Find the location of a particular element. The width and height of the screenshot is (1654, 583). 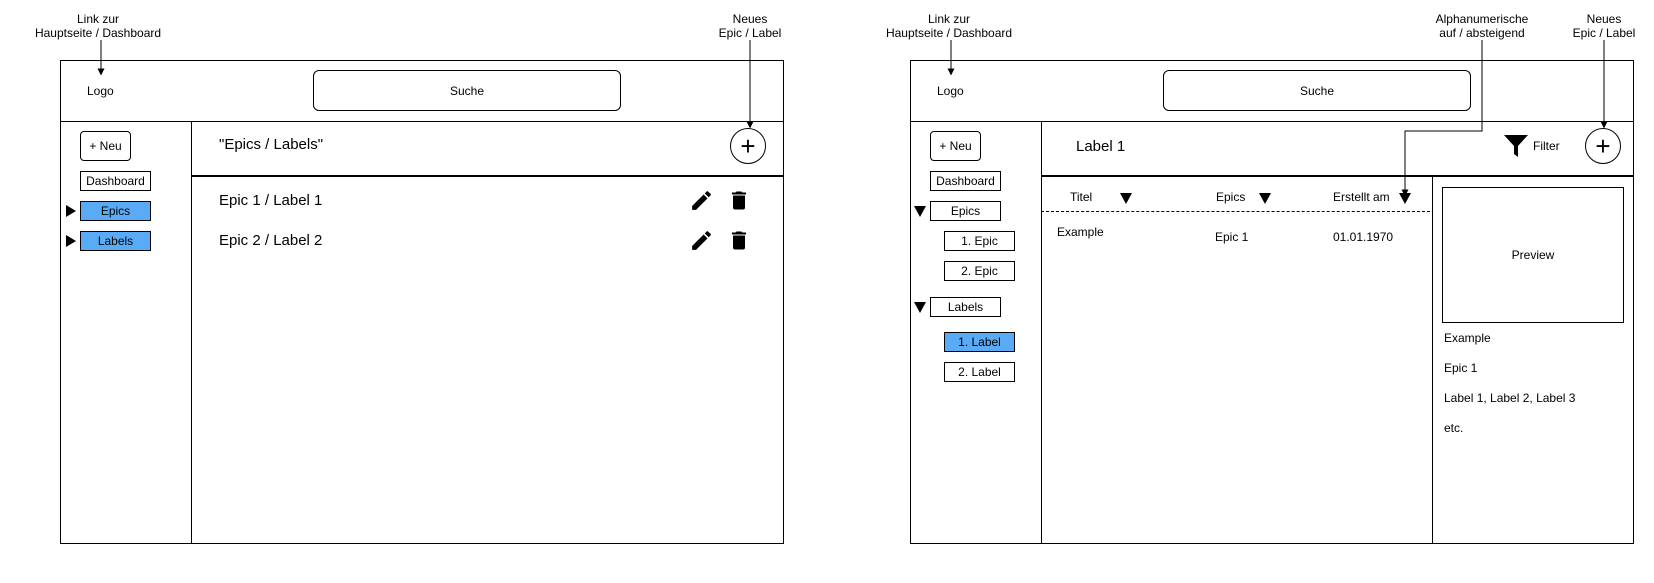

arrow-sort is located at coordinates (1442, 118).